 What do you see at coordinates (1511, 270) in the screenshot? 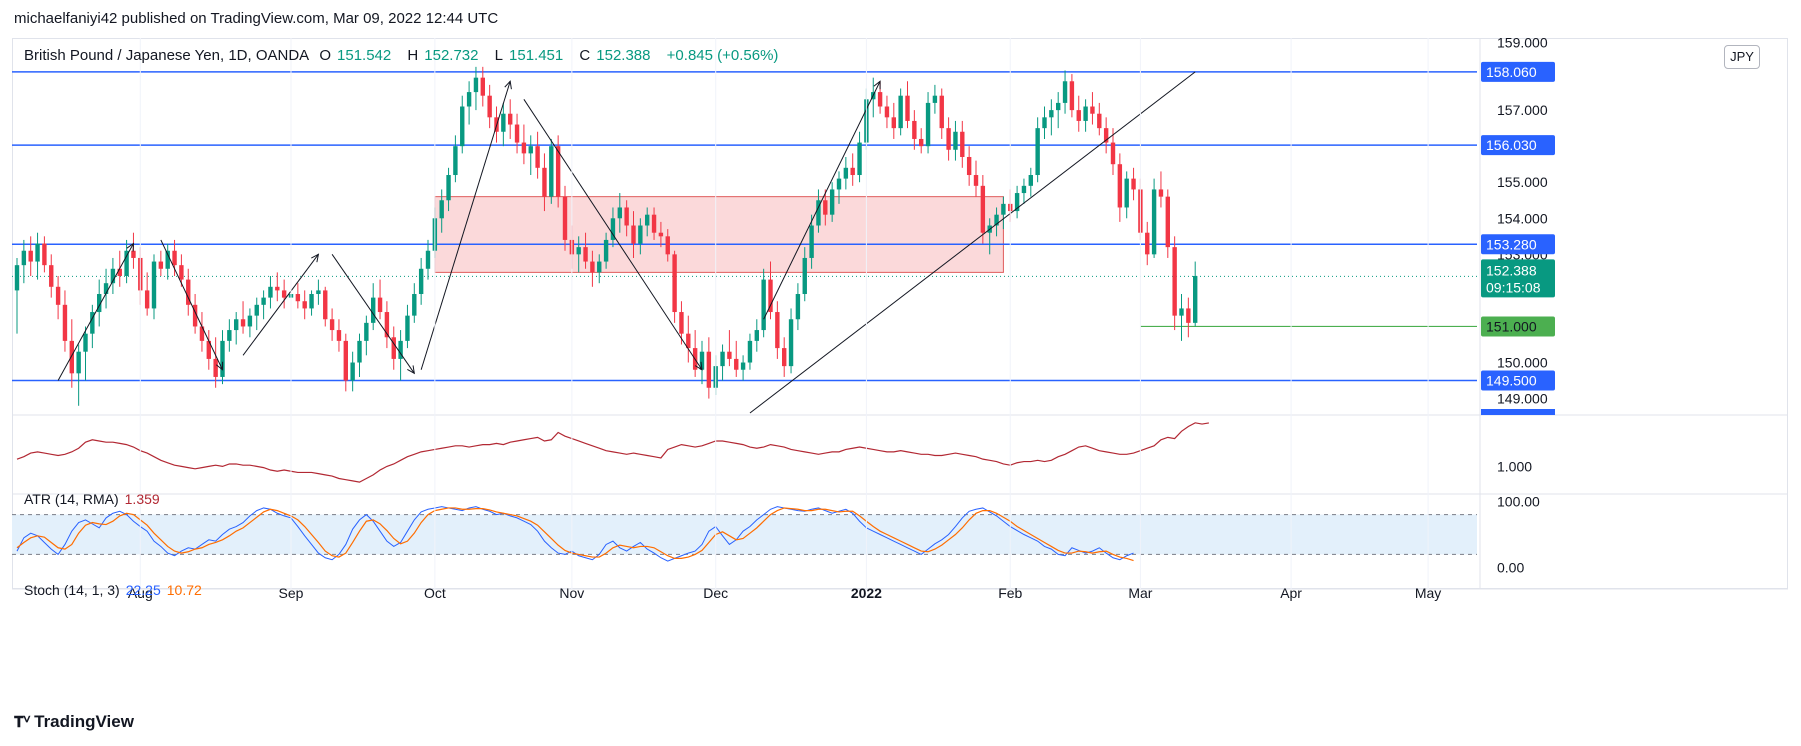
I see `current-price-label: 152.388` at bounding box center [1511, 270].